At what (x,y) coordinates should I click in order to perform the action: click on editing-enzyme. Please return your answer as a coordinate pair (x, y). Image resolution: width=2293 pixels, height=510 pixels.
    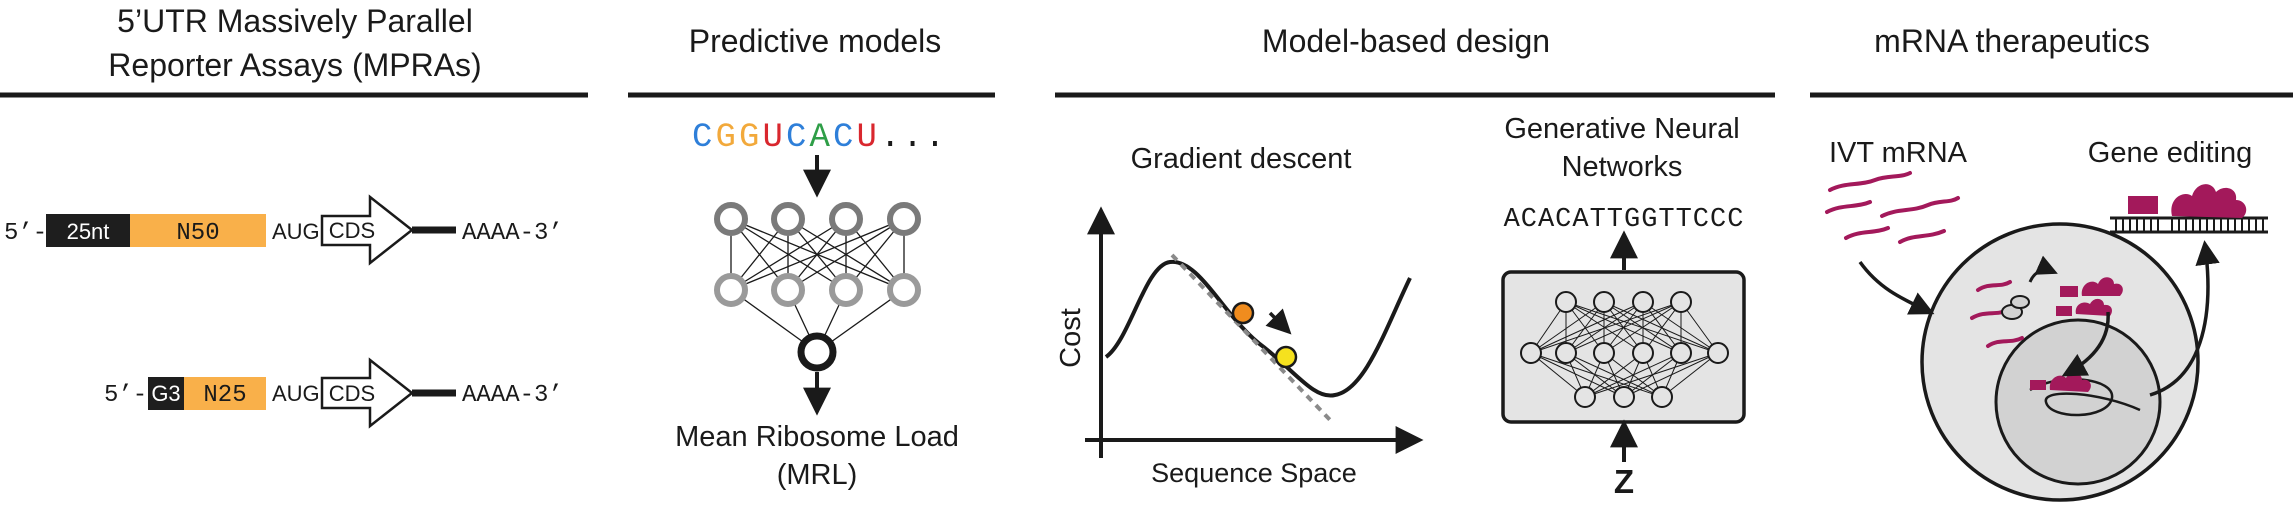
    Looking at the image, I should click on (2209, 201).